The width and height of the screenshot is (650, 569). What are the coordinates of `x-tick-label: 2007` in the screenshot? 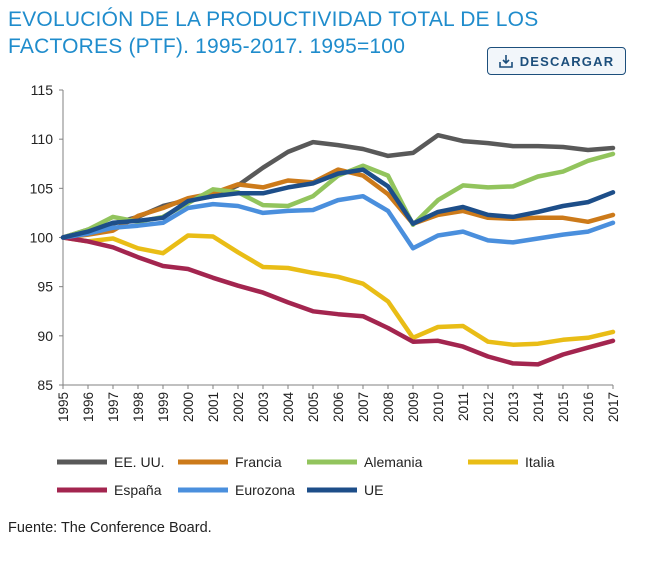 It's located at (363, 407).